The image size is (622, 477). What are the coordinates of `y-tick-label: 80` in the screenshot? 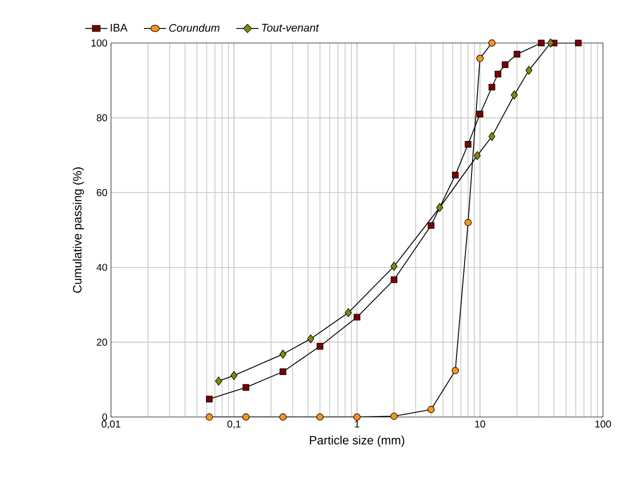 It's located at (102, 118).